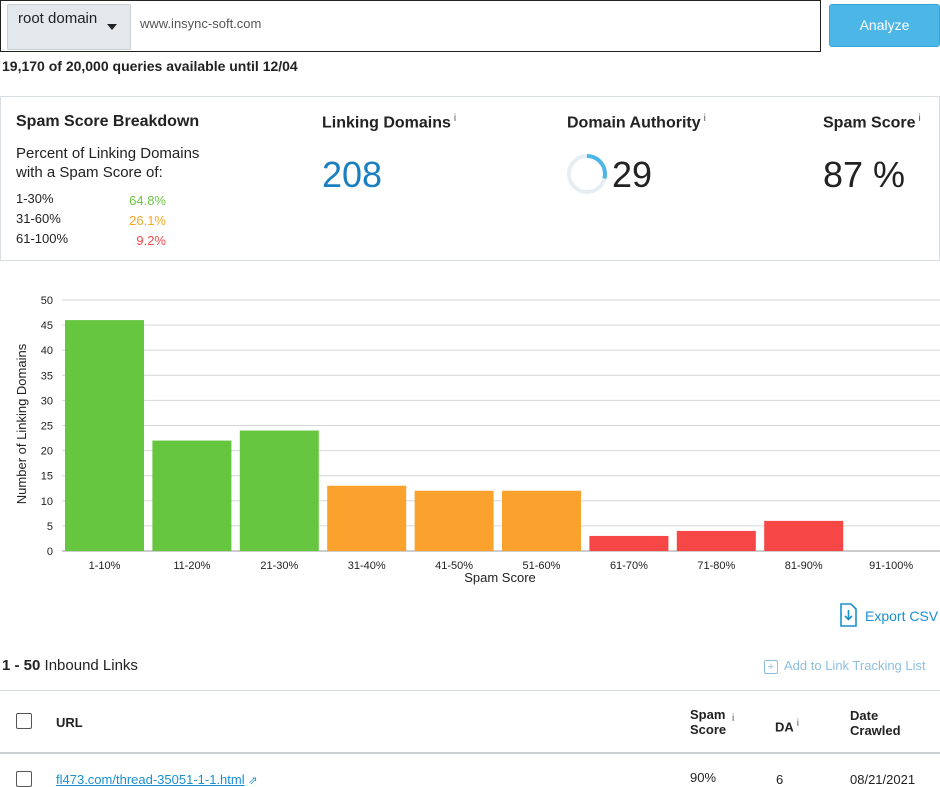 The width and height of the screenshot is (940, 787). What do you see at coordinates (47, 351) in the screenshot?
I see `chart-y-tick-label: 40` at bounding box center [47, 351].